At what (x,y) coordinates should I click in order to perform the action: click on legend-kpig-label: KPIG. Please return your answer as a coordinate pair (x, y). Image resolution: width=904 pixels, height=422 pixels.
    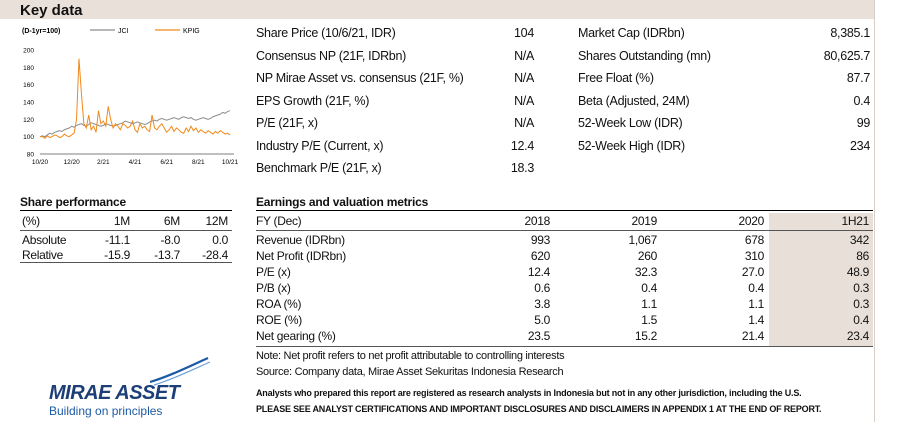
    Looking at the image, I should click on (191, 31).